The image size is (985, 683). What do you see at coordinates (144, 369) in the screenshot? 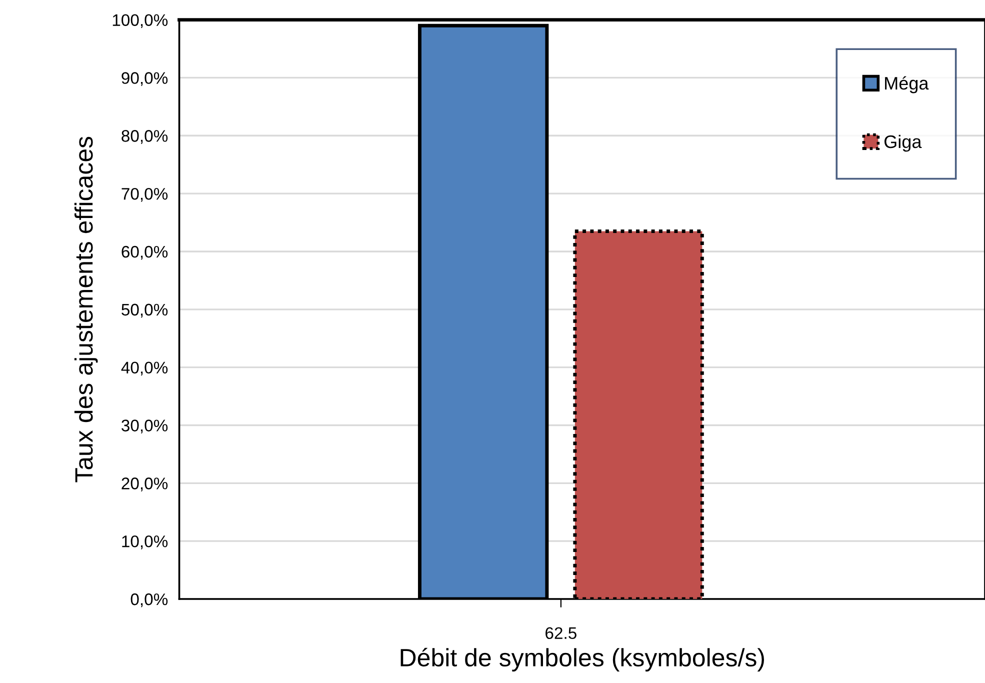
I see `y-tick-label: 40,0%` at bounding box center [144, 369].